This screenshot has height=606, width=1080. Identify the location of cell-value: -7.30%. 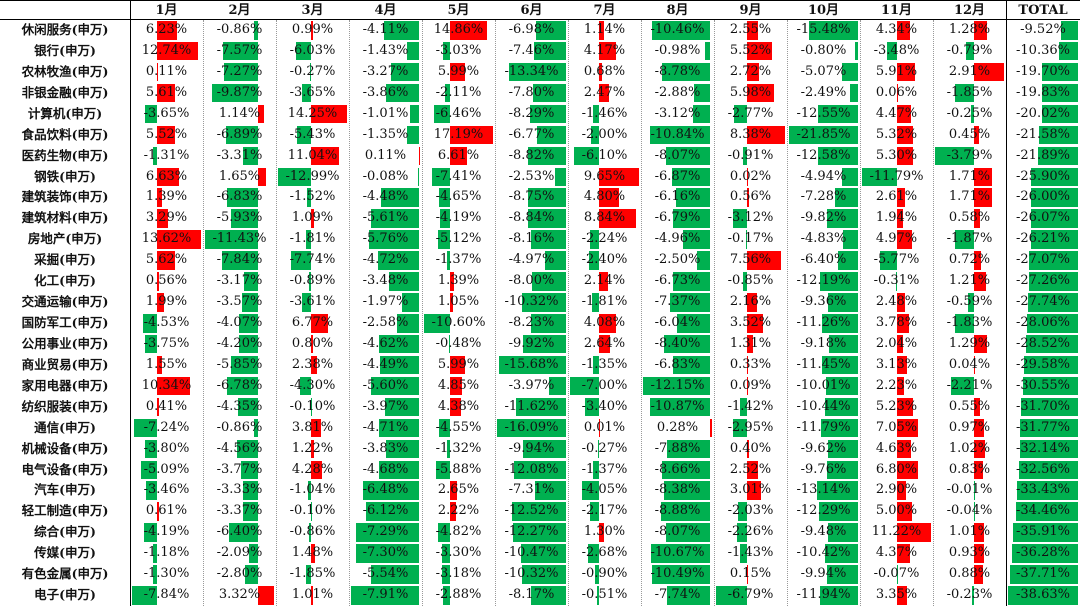
(385, 553).